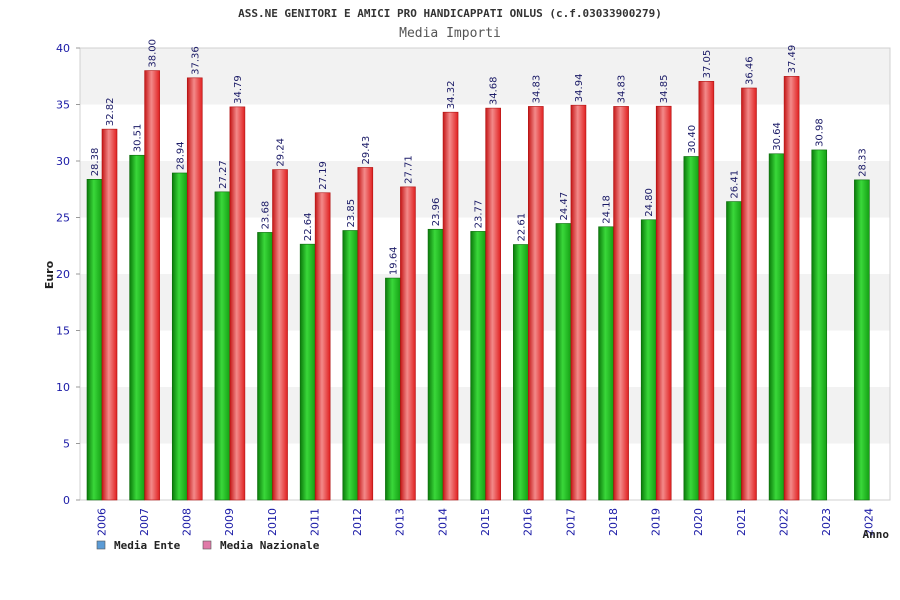 This screenshot has height=600, width=900. Describe the element at coordinates (322, 346) in the screenshot. I see `bar-media-nazionale-2011` at that location.